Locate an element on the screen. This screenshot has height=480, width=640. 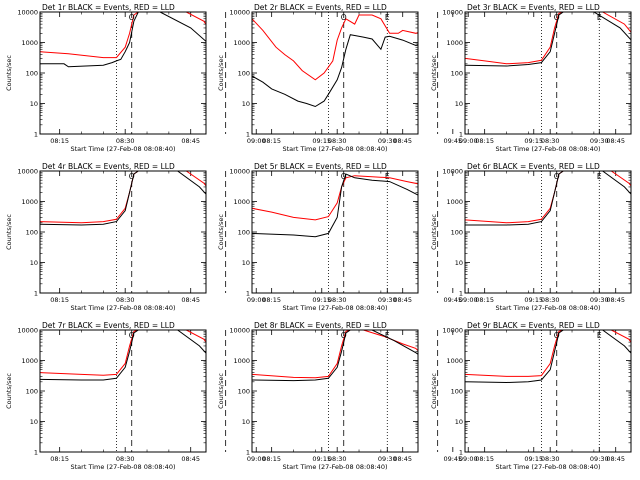
panel-title: Det 5r BLACK = Events, RED = LLD is located at coordinates (320, 166).